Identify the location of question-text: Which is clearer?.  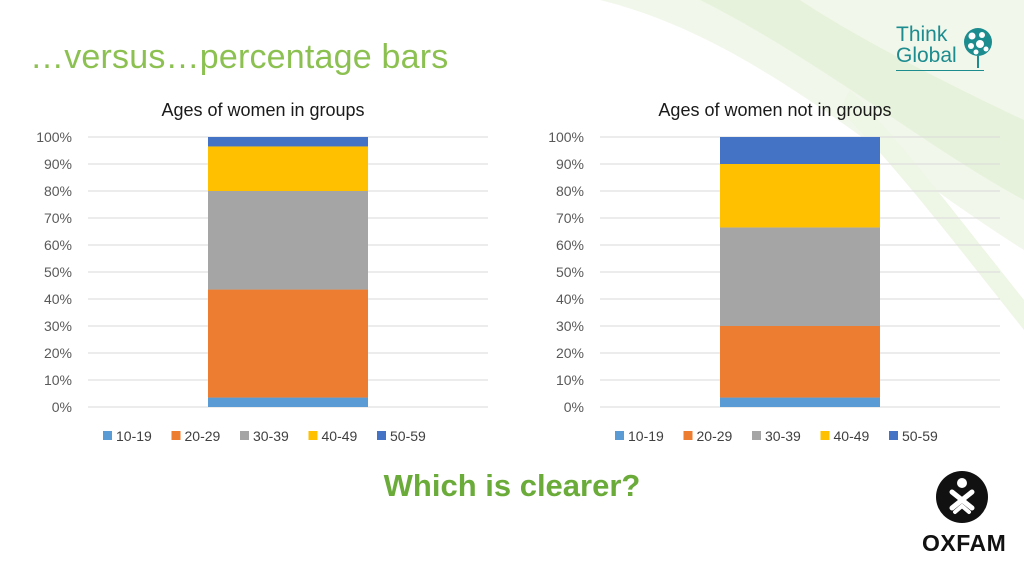
(512, 485).